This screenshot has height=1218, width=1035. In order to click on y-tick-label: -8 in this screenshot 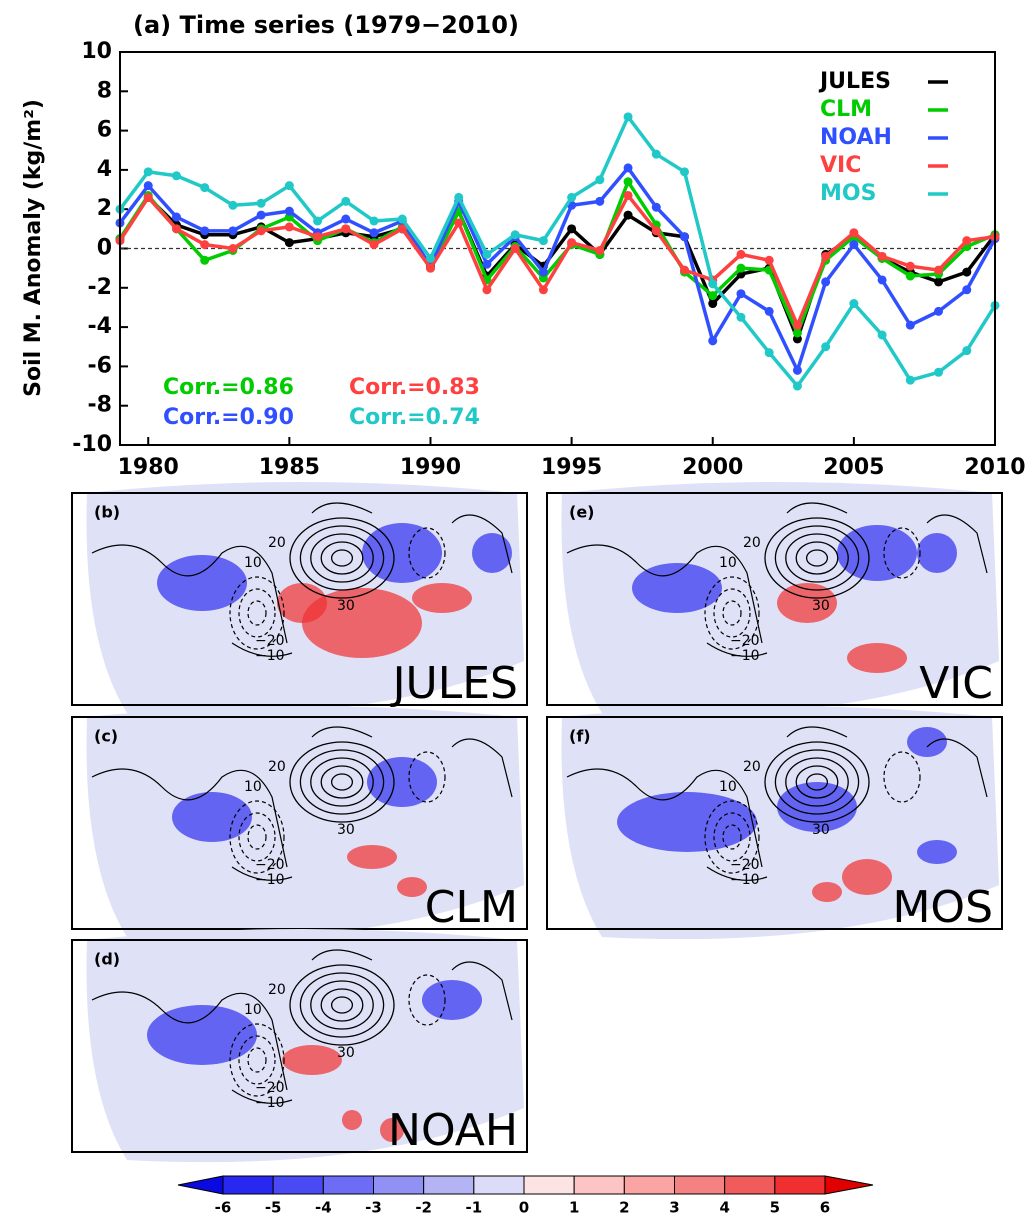, I will do `click(100, 405)`.